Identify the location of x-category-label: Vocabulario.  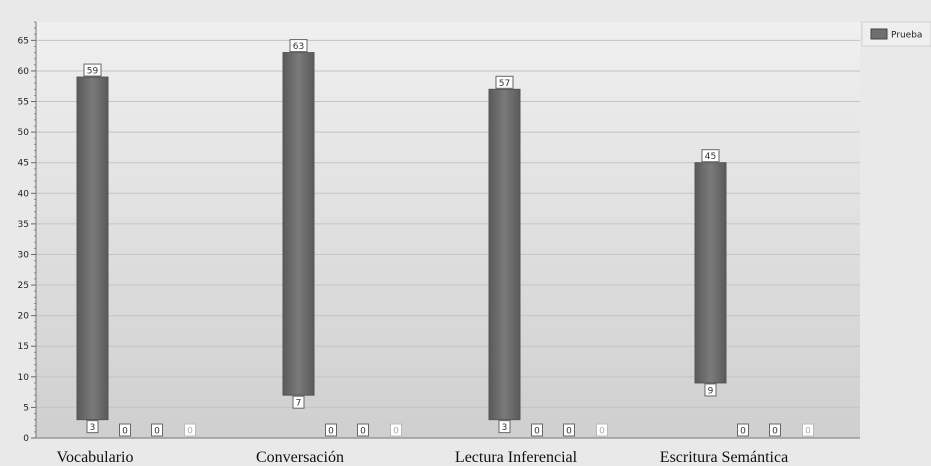
(94, 457).